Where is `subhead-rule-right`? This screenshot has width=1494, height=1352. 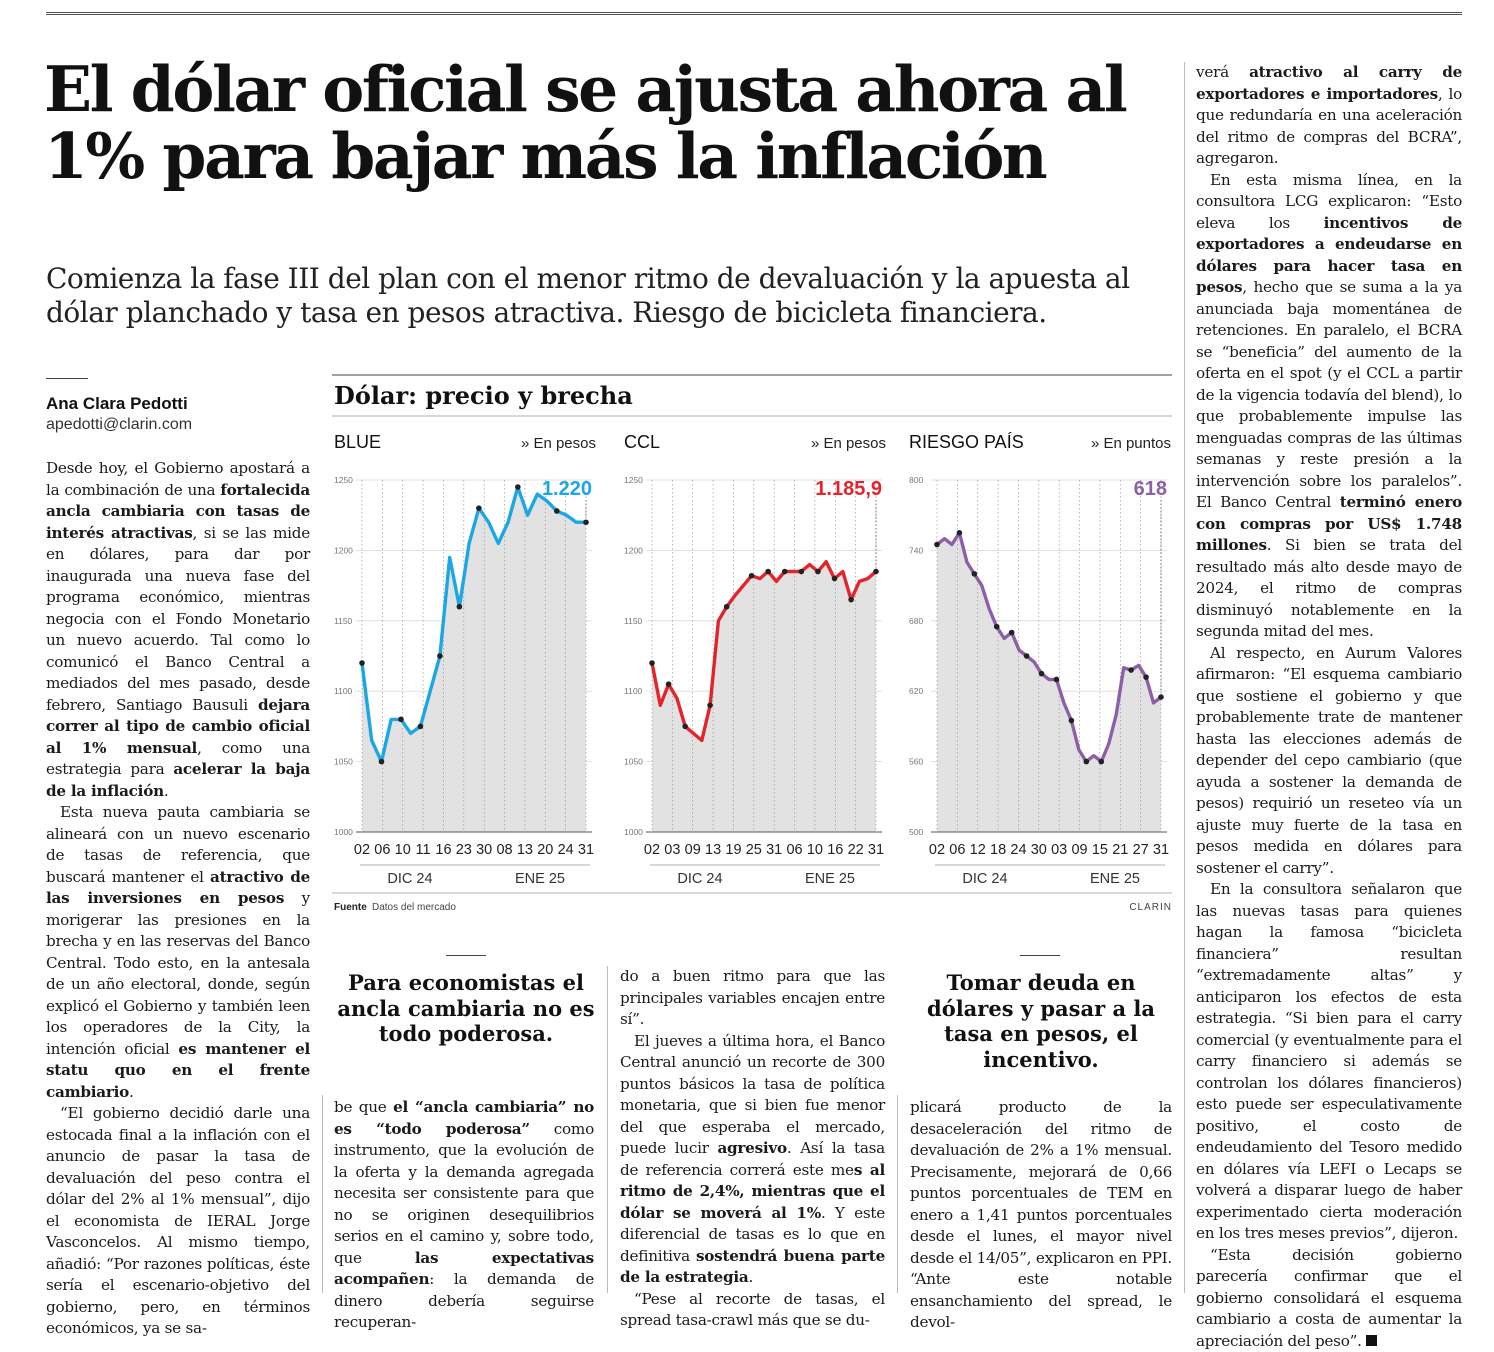 subhead-rule-right is located at coordinates (1040, 955).